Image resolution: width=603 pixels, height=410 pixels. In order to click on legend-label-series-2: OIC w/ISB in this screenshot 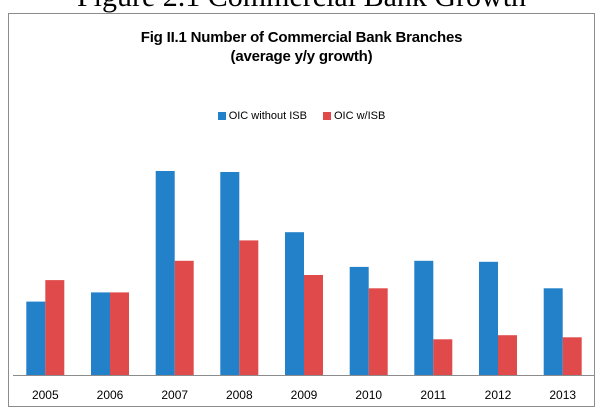, I will do `click(359, 116)`.